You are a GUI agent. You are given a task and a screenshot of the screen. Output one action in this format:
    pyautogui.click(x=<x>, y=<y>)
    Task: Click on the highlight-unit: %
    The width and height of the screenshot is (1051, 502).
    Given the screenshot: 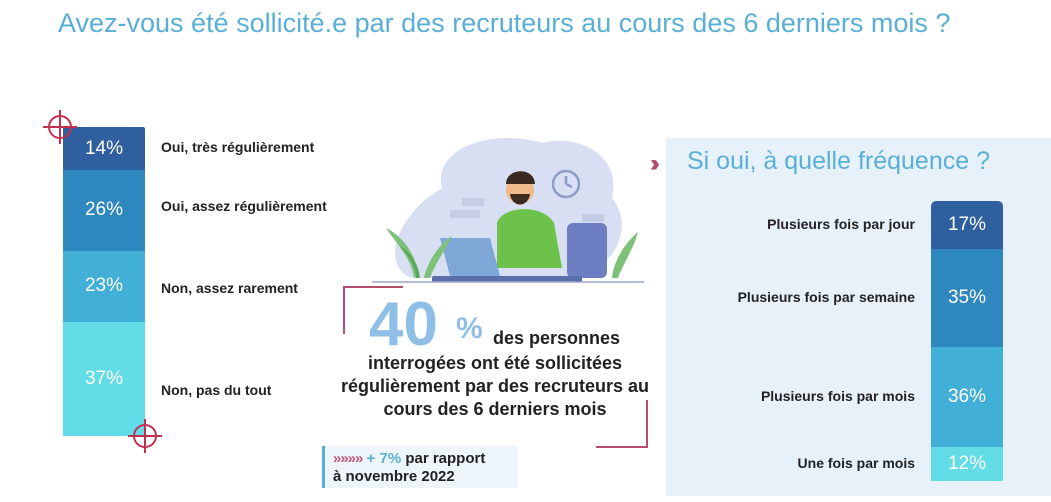 What is the action you would take?
    pyautogui.click(x=469, y=328)
    